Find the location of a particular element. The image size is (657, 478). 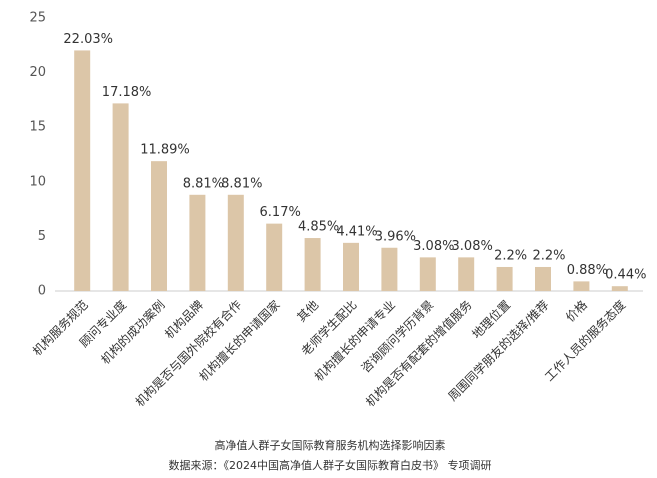

x-tick-label: 机构服务规范 is located at coordinates (60, 328).